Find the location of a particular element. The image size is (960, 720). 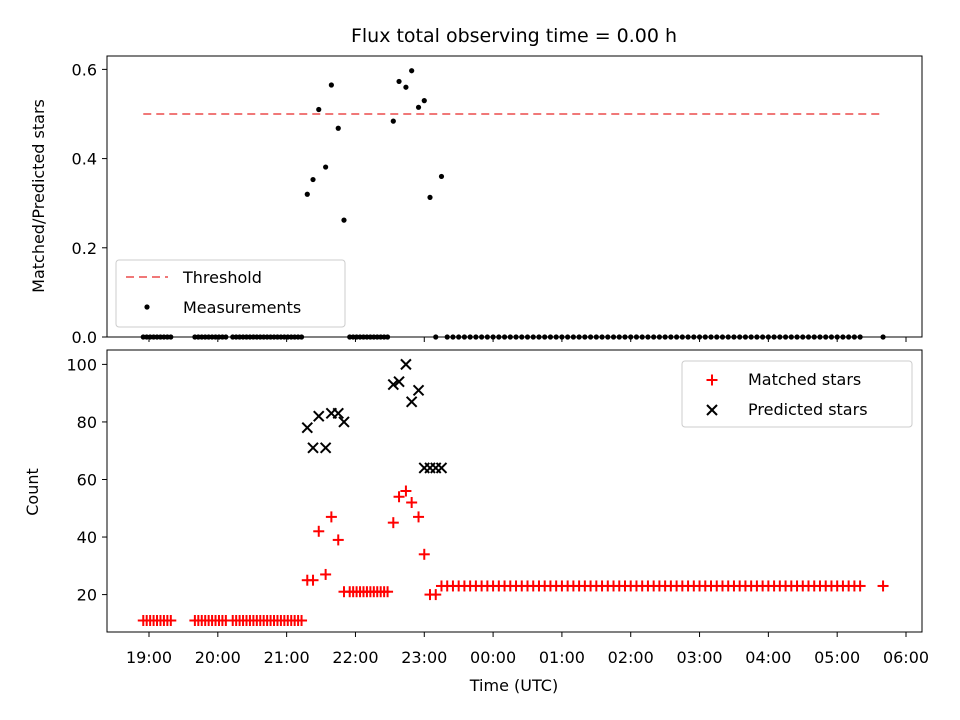

x-tick-label: 02:00 is located at coordinates (631, 657).